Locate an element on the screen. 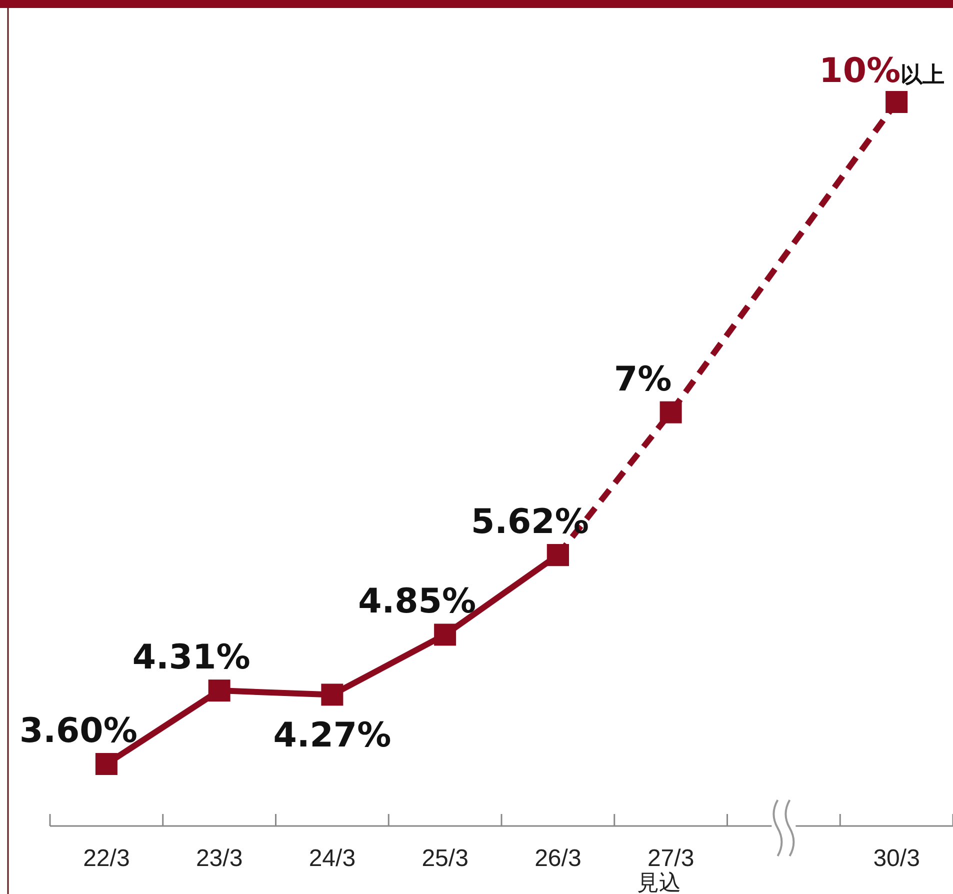 This screenshot has height=894, width=953. data-label: 7% is located at coordinates (643, 379).